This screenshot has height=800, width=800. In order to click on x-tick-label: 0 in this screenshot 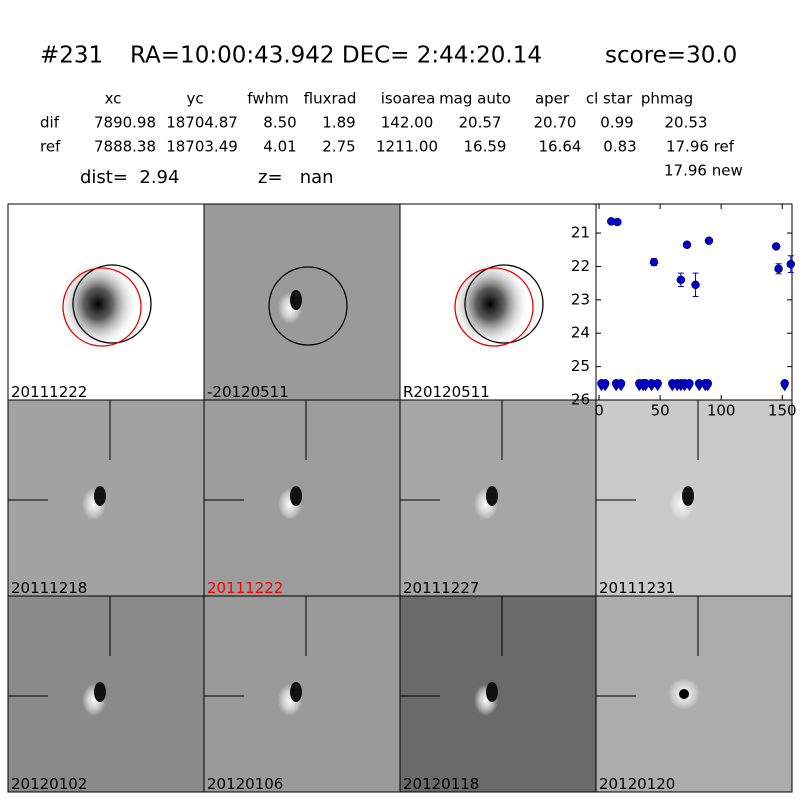, I will do `click(599, 411)`.